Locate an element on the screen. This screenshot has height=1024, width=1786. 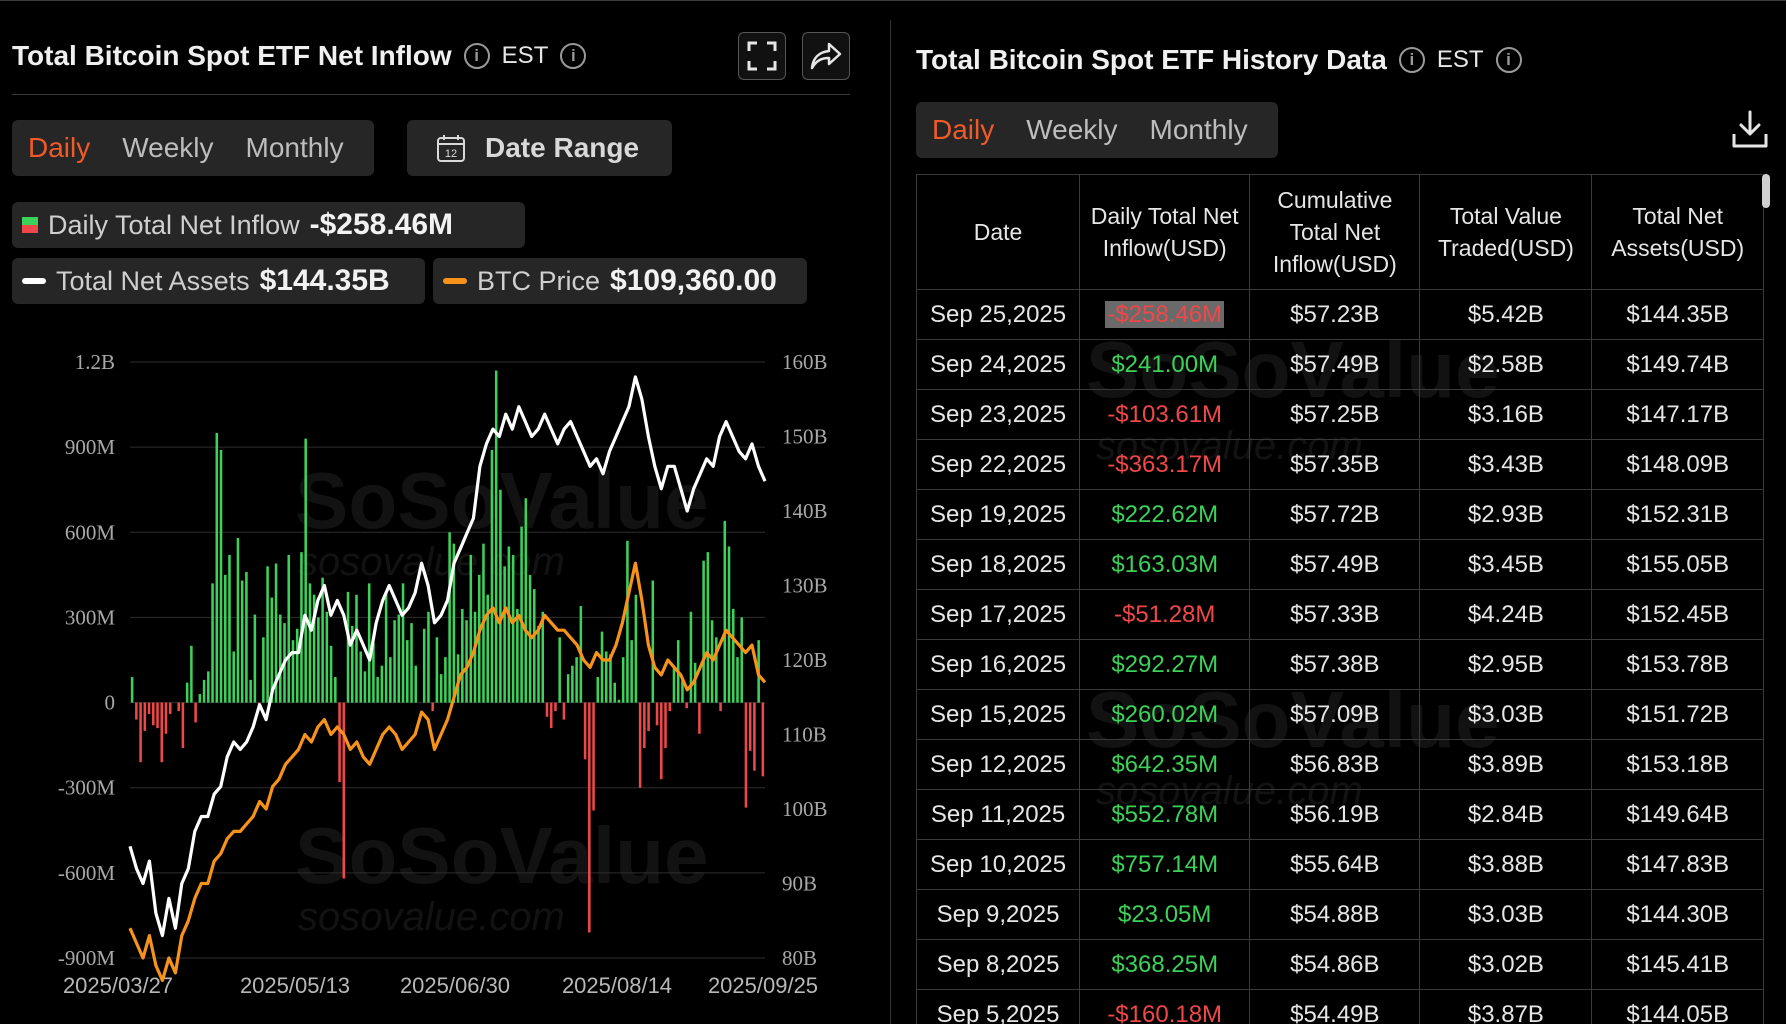
header-cumulative-inflow: Cumulative Total Net Inflow(USD) is located at coordinates (1335, 232).